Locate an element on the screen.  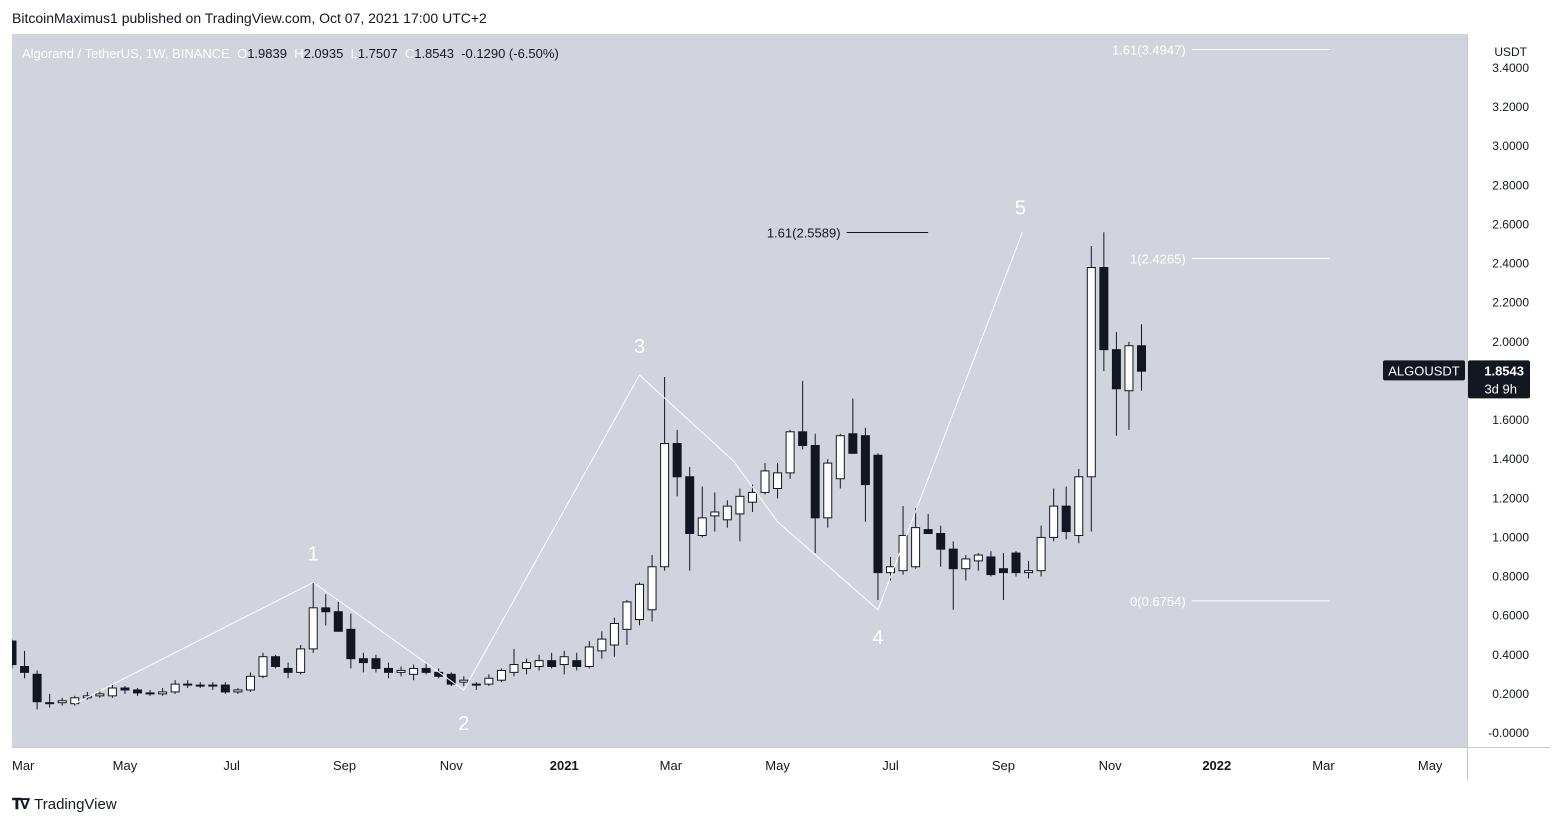
tradingview-logo-icon: 𝐓∇ is located at coordinates (21, 804).